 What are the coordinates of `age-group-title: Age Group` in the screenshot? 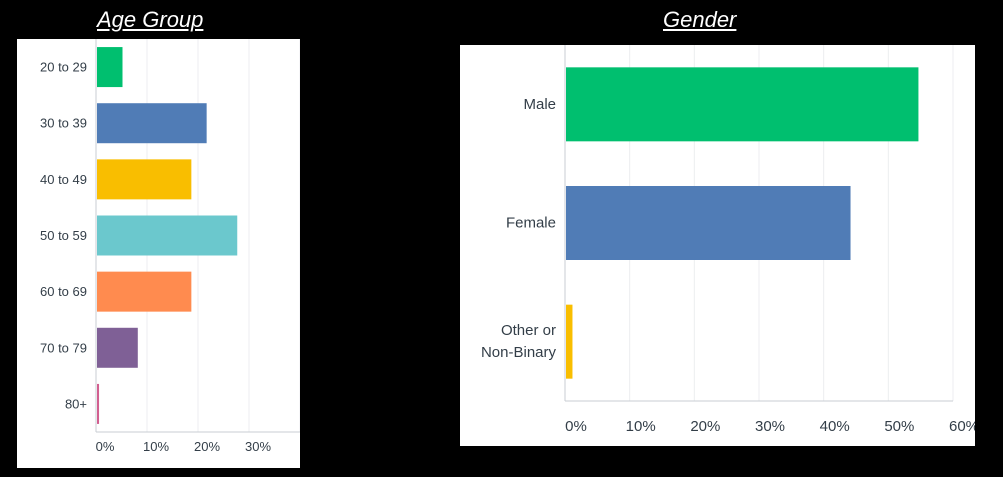 It's located at (150, 19).